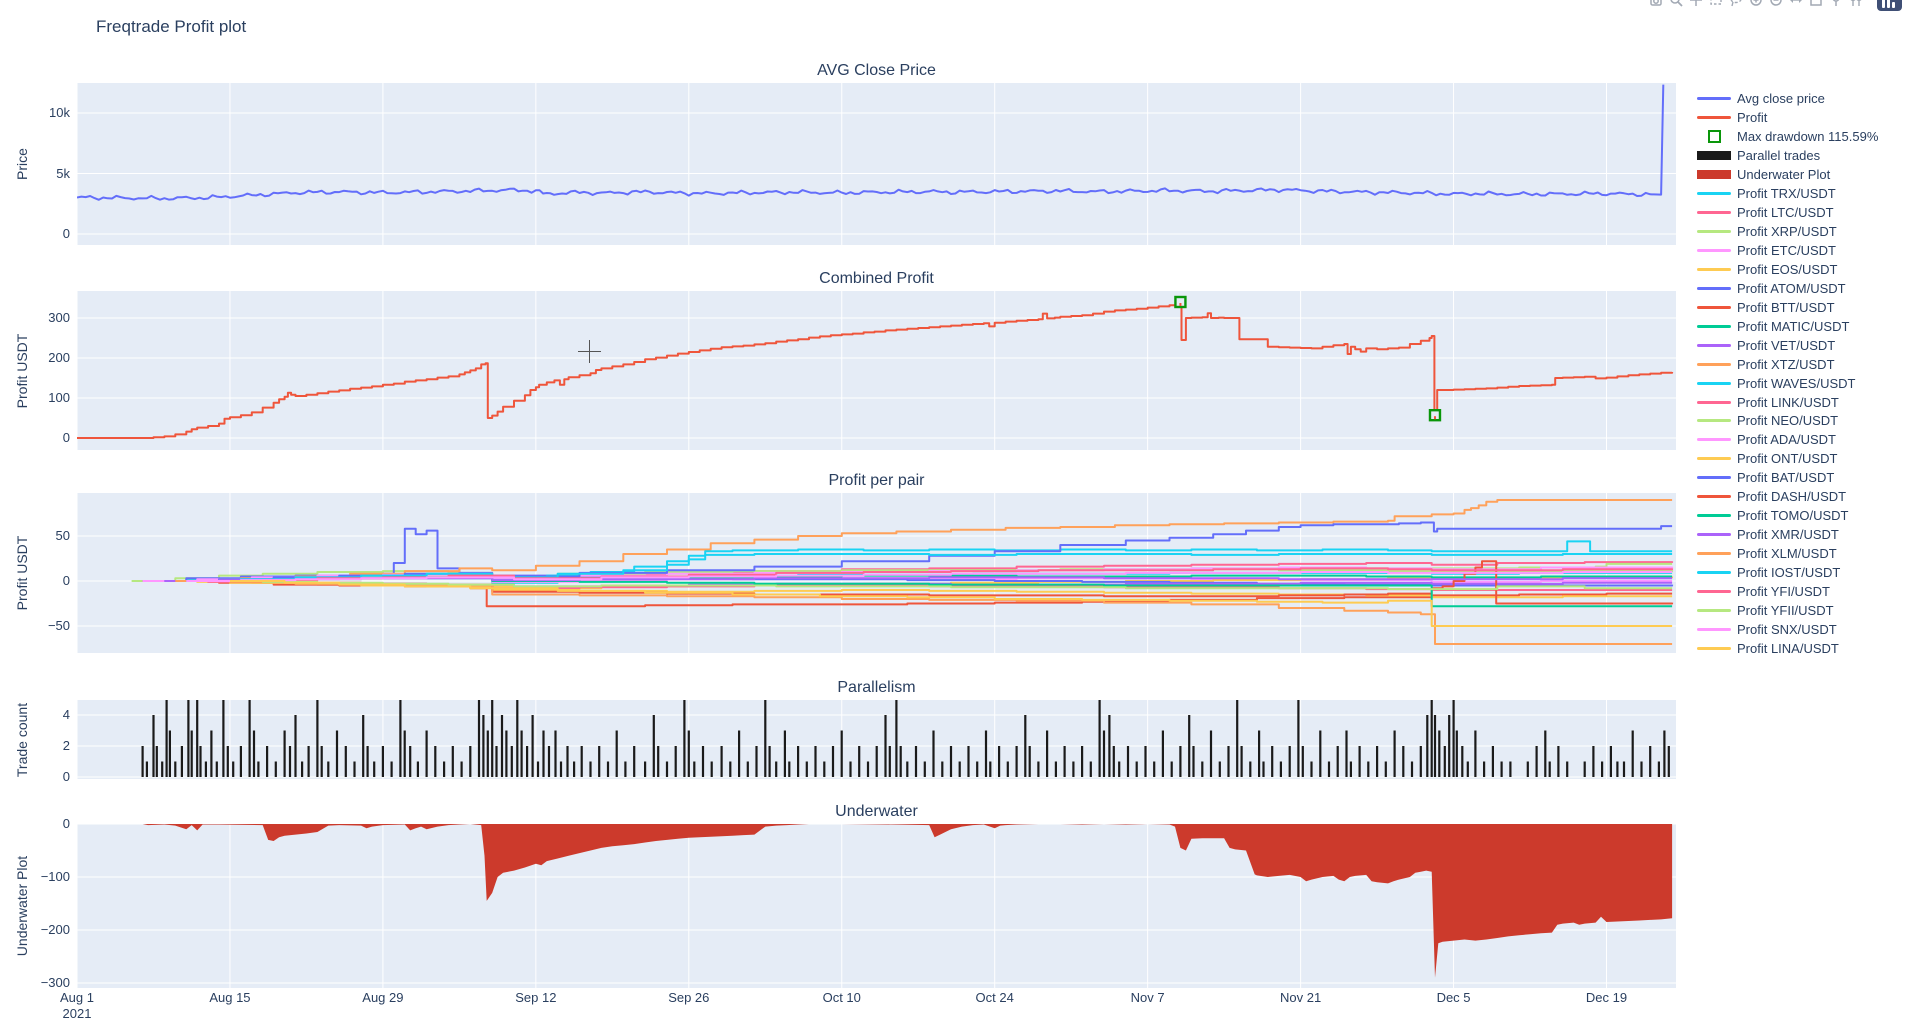 Image resolution: width=1910 pixels, height=1024 pixels. I want to click on plot-canvas-parallelism, so click(876, 739).